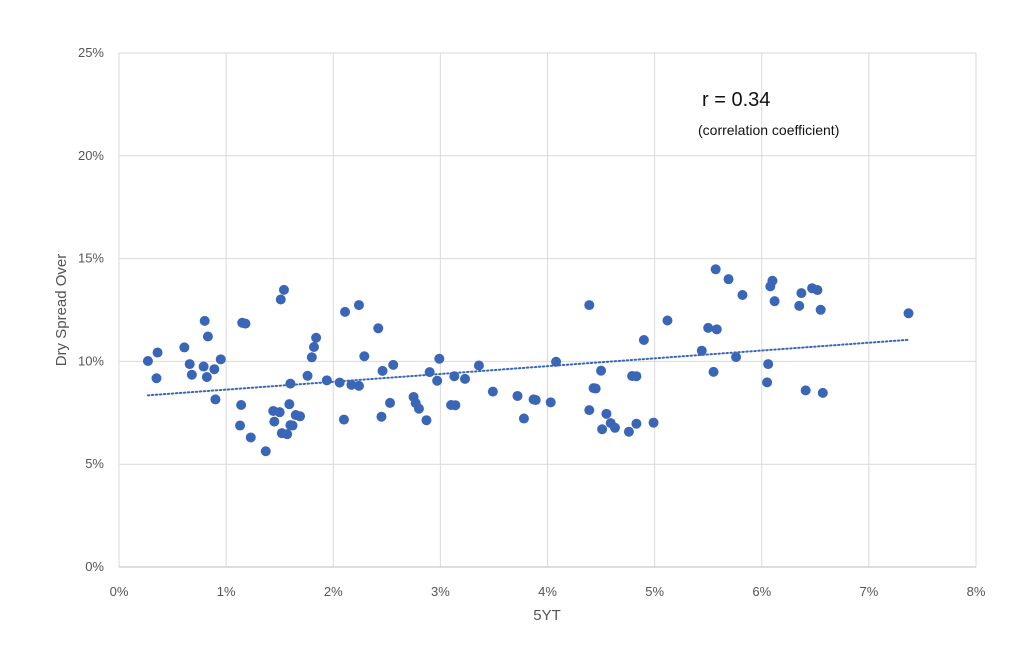 The height and width of the screenshot is (646, 1024). I want to click on x-tick-label: 0%, so click(119, 591).